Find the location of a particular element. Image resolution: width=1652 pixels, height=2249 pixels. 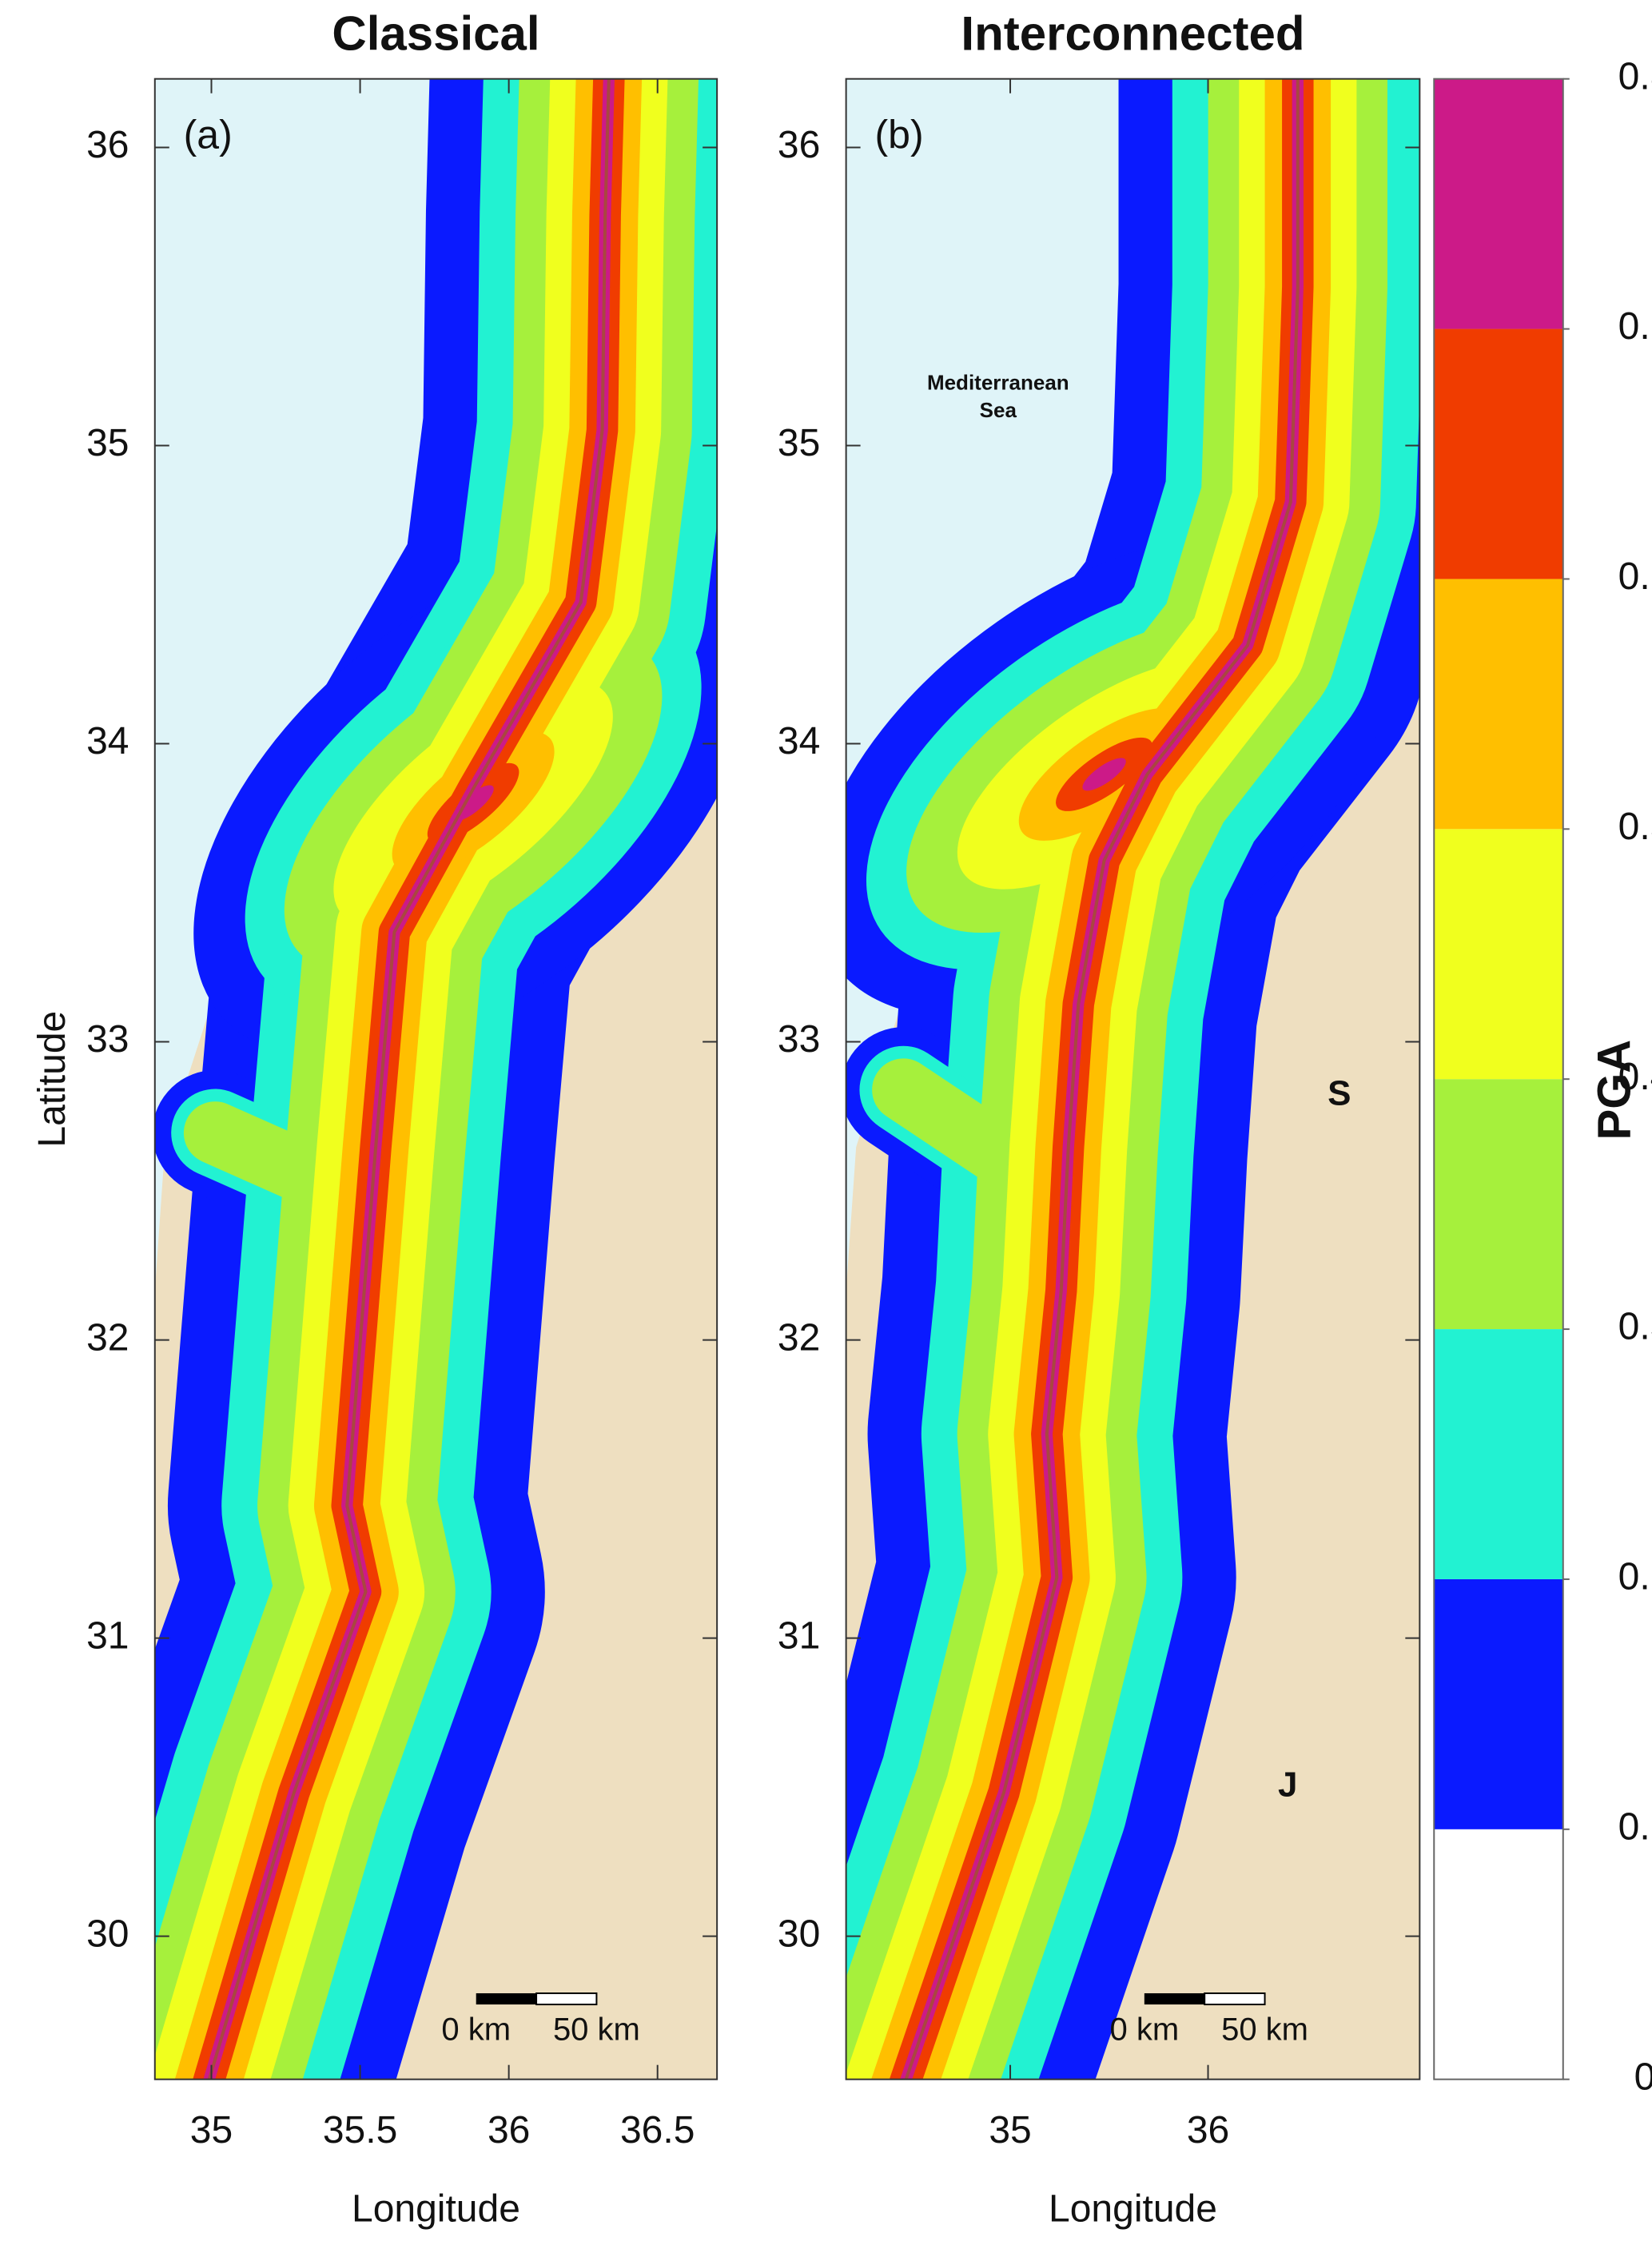

x-tick-label: 35.5 is located at coordinates (360, 2130).